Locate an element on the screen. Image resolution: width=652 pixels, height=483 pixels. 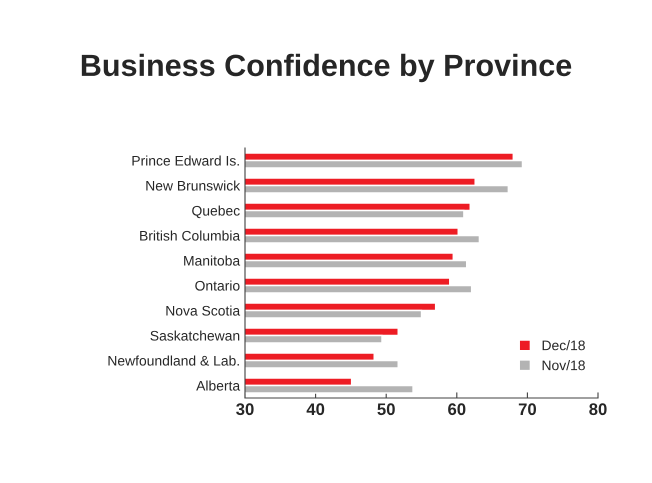
x-tick-label: 40 is located at coordinates (315, 409).